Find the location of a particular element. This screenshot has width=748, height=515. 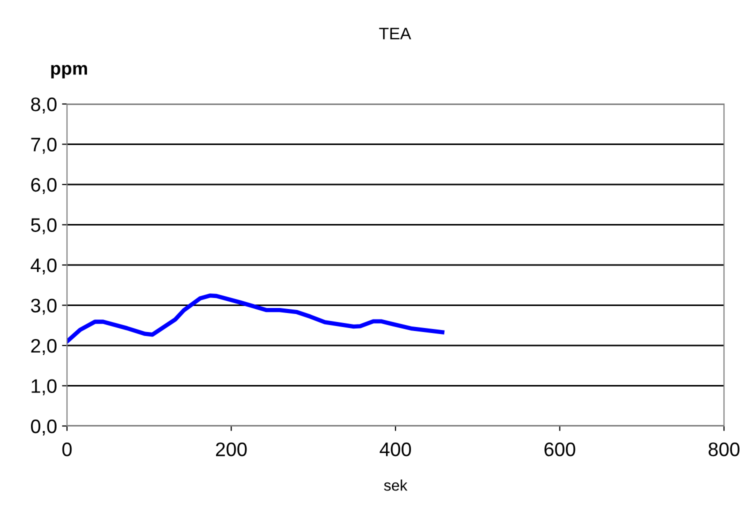

x-tick-label: 400 is located at coordinates (395, 449).